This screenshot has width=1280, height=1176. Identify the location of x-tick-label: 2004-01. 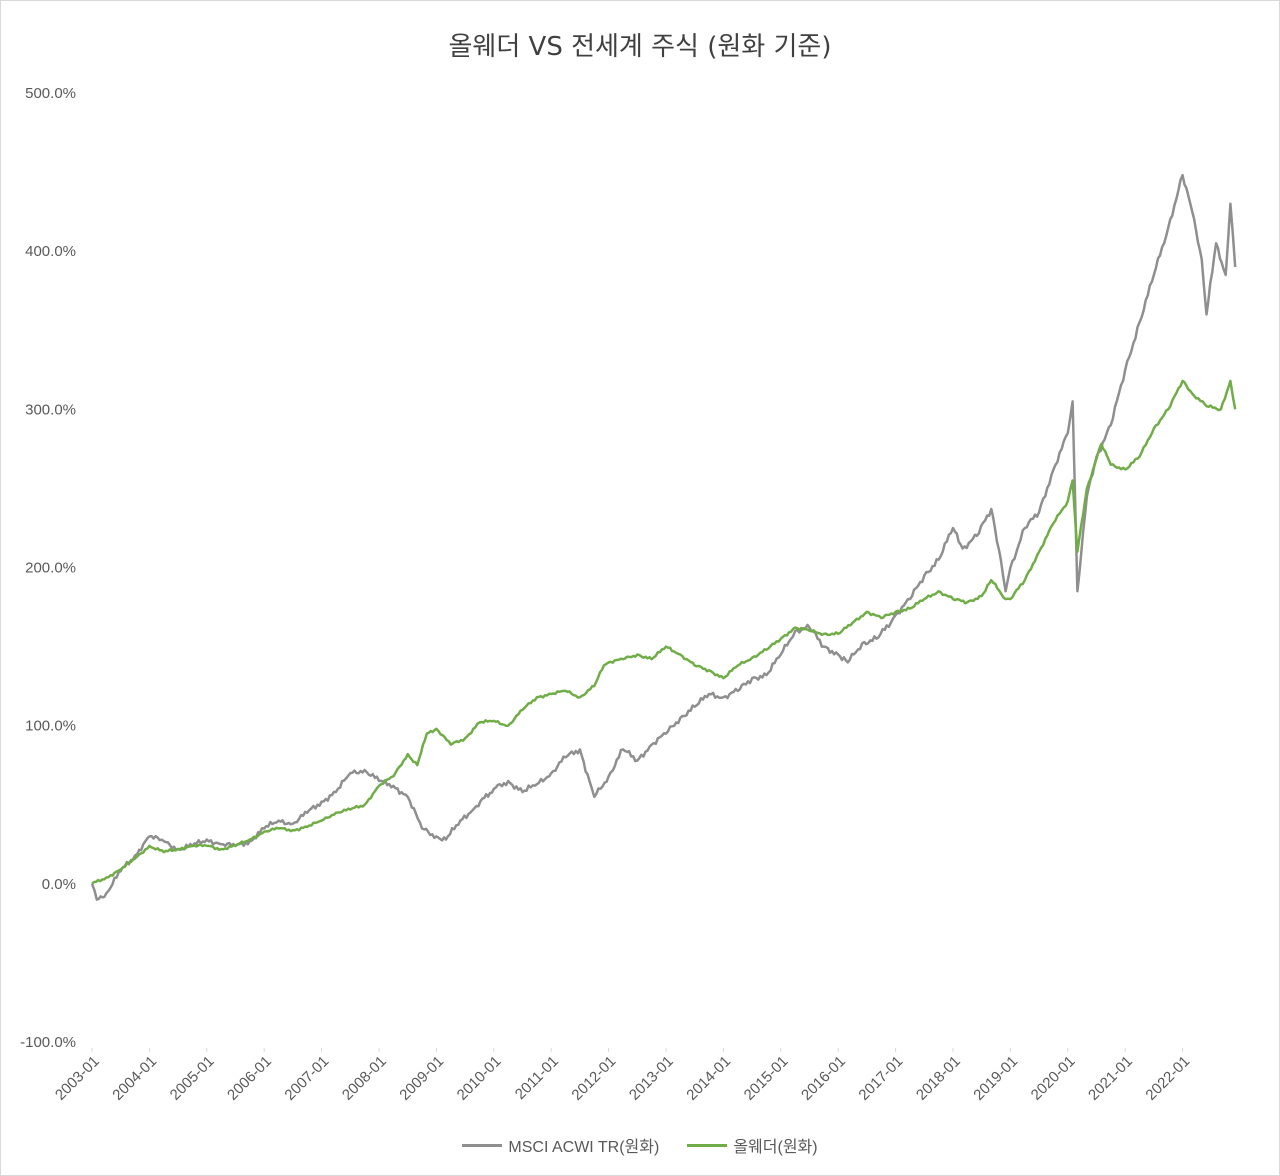
(134, 1078).